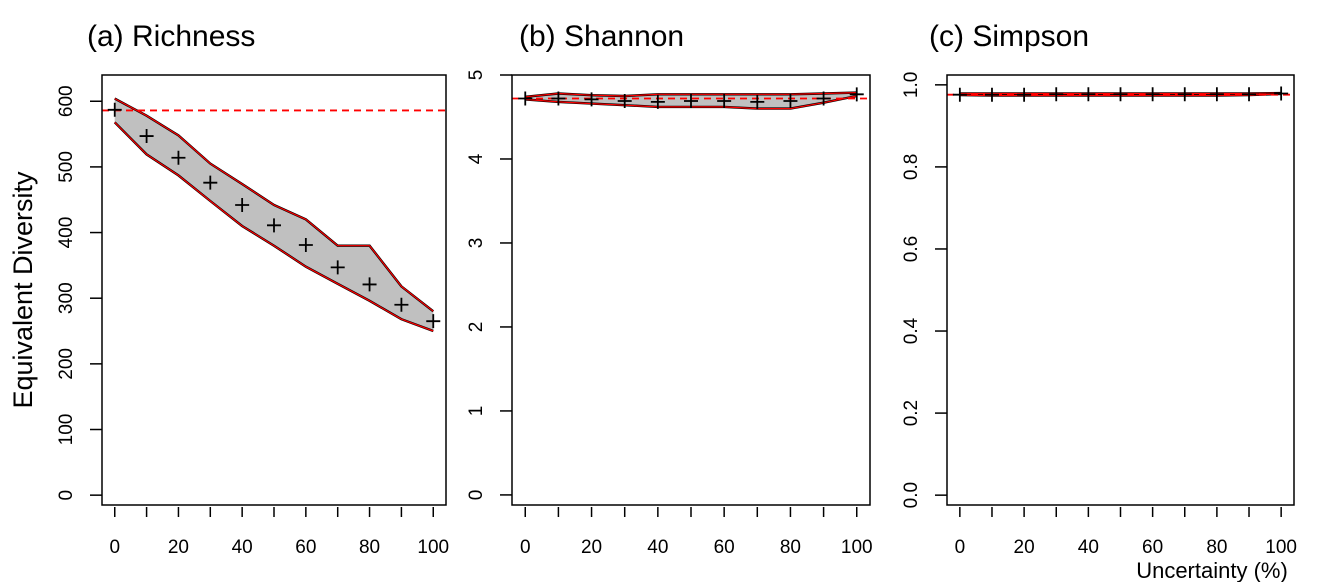 The image size is (1344, 582). Describe the element at coordinates (66, 101) in the screenshot. I see `y-tick-label: 600` at that location.